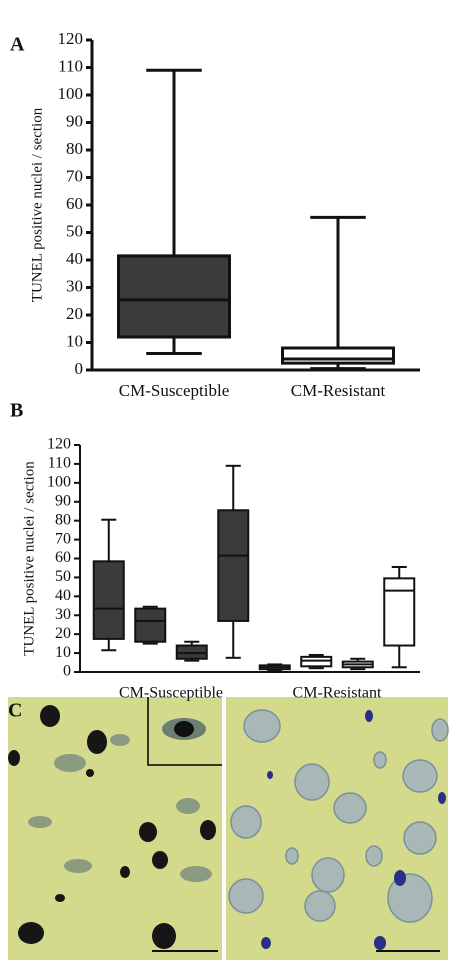 The height and width of the screenshot is (964, 458). What do you see at coordinates (115, 828) in the screenshot?
I see `micrograph-left` at bounding box center [115, 828].